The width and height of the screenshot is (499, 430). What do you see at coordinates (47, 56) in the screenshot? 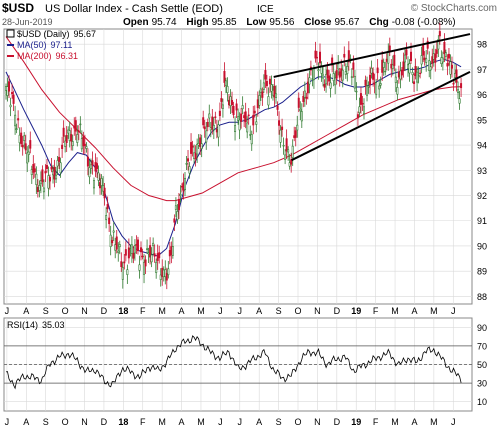
I see `legend-ma200: MA(200) 96.31` at bounding box center [47, 56].